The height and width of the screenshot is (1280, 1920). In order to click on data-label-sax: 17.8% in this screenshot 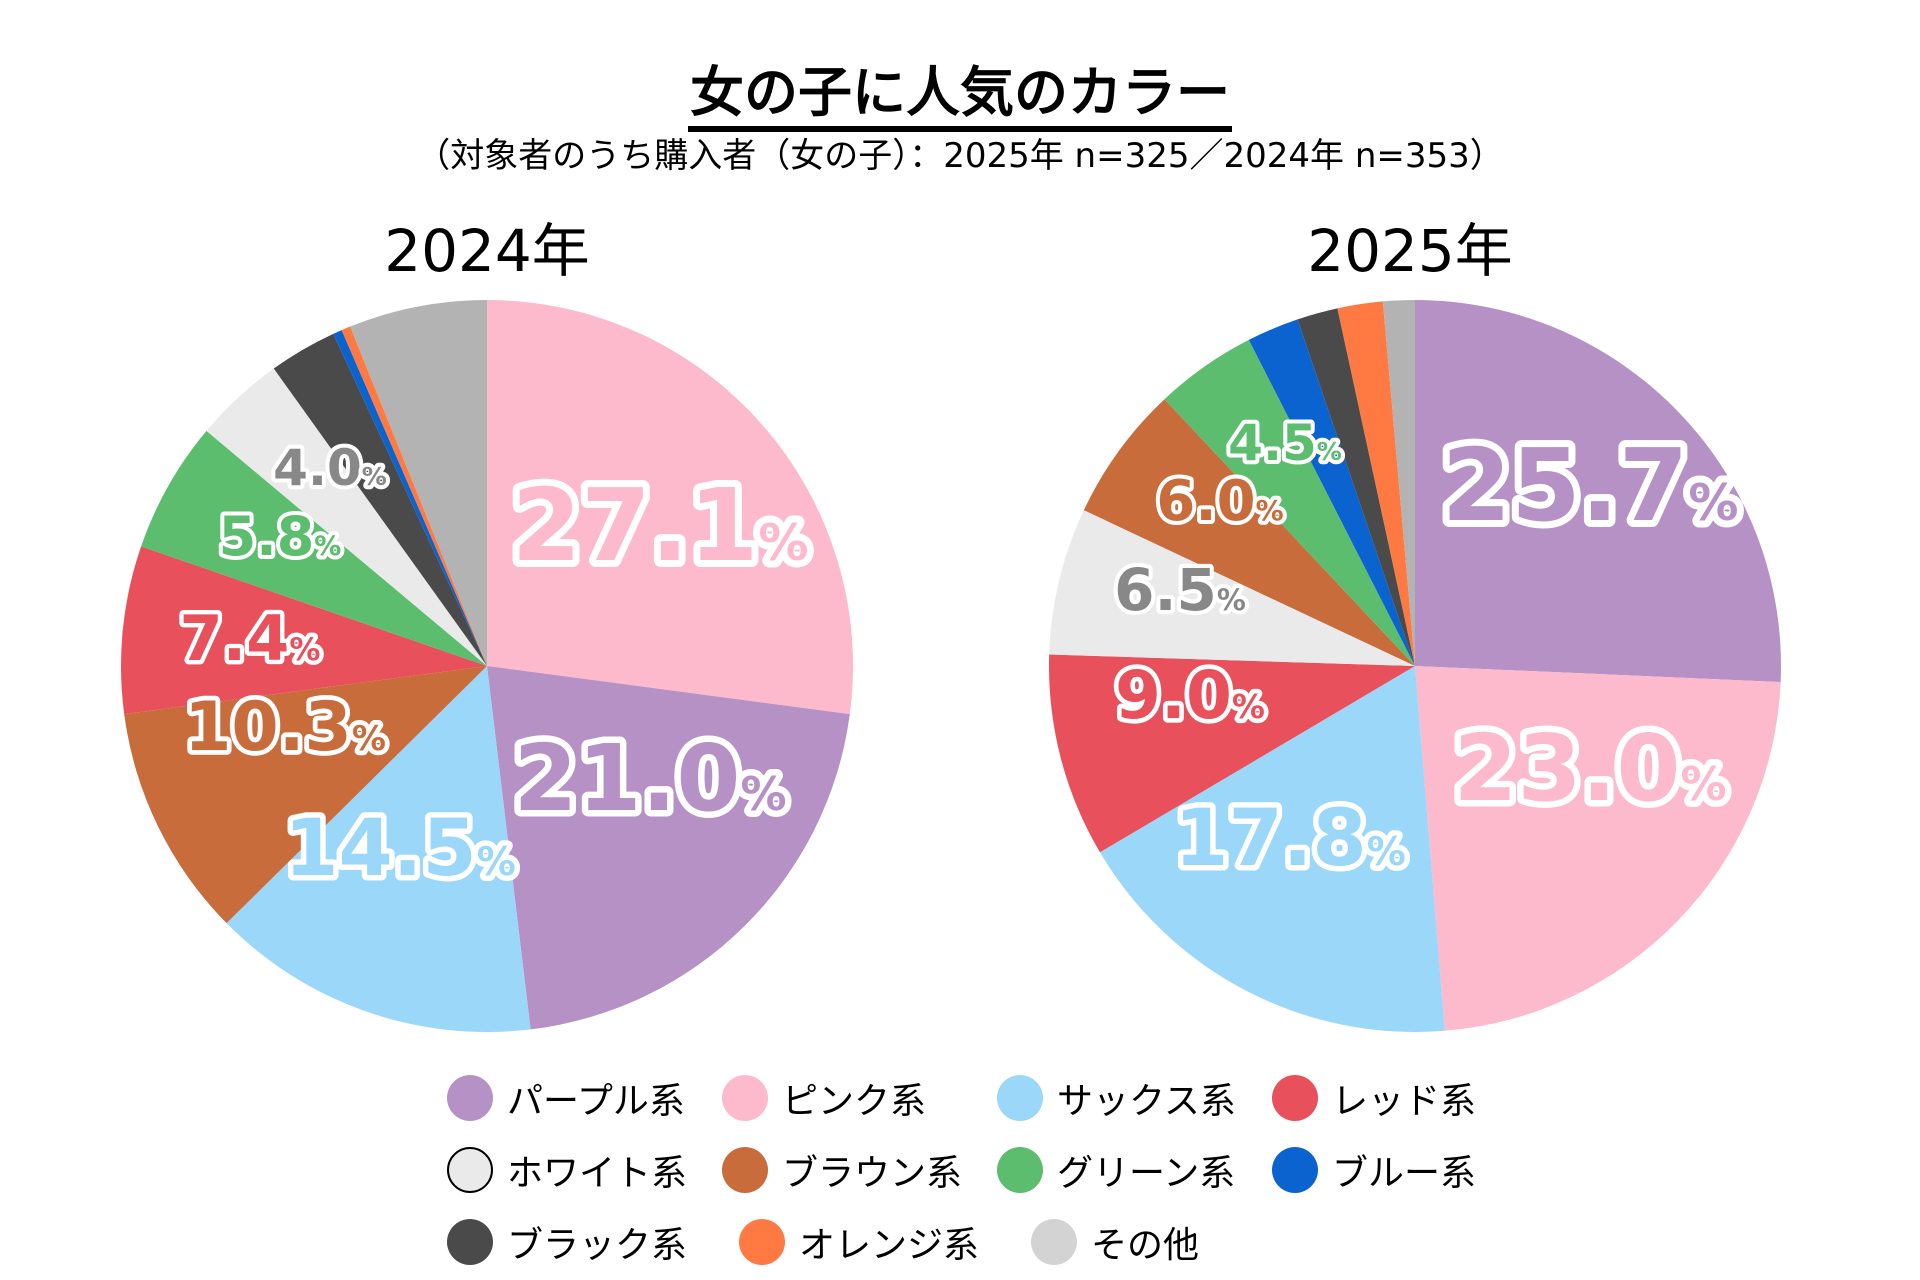, I will do `click(1290, 839)`.